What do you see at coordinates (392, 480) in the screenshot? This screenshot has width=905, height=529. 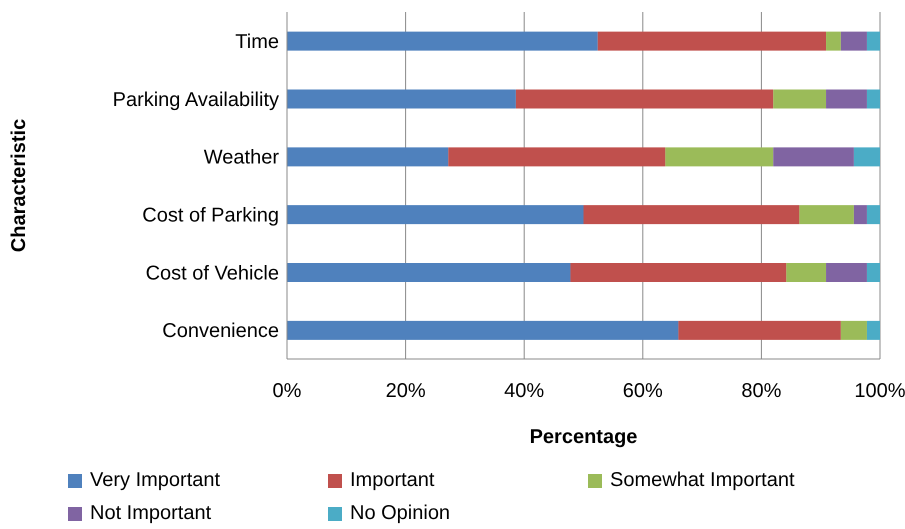 I see `legend-label: Important` at bounding box center [392, 480].